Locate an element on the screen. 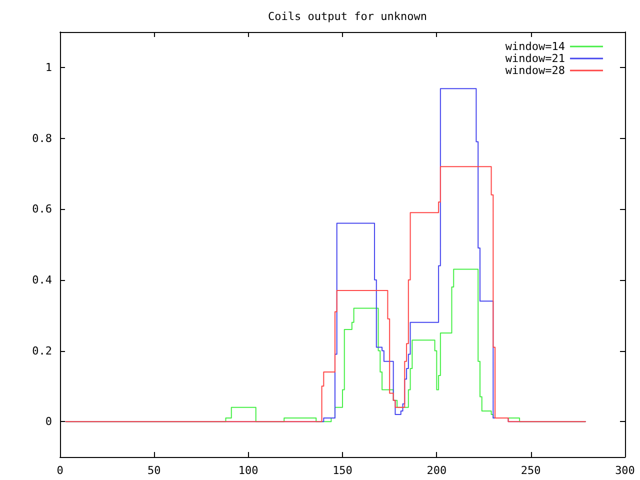 This screenshot has width=640, height=480. x-tick-label: 0 is located at coordinates (60, 470).